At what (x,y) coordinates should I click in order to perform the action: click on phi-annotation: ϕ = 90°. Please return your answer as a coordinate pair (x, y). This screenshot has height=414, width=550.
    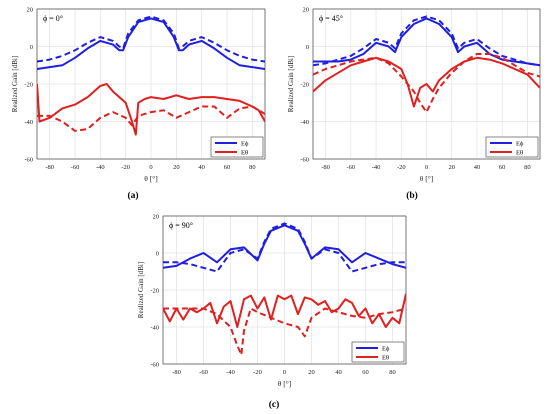
    Looking at the image, I should click on (181, 225).